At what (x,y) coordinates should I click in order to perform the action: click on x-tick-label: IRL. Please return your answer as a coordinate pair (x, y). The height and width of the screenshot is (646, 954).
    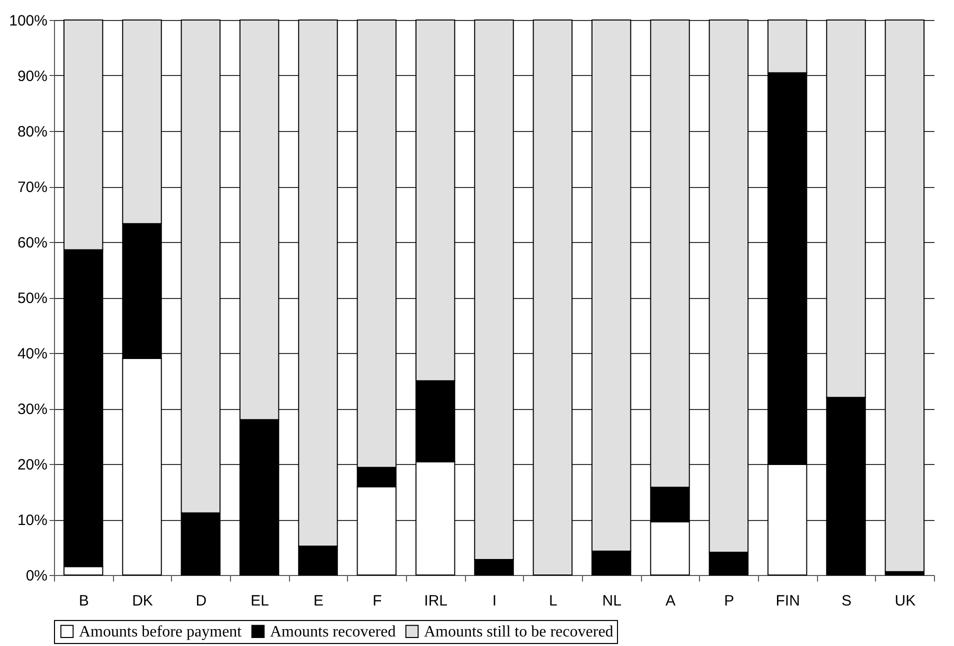
    Looking at the image, I should click on (436, 601).